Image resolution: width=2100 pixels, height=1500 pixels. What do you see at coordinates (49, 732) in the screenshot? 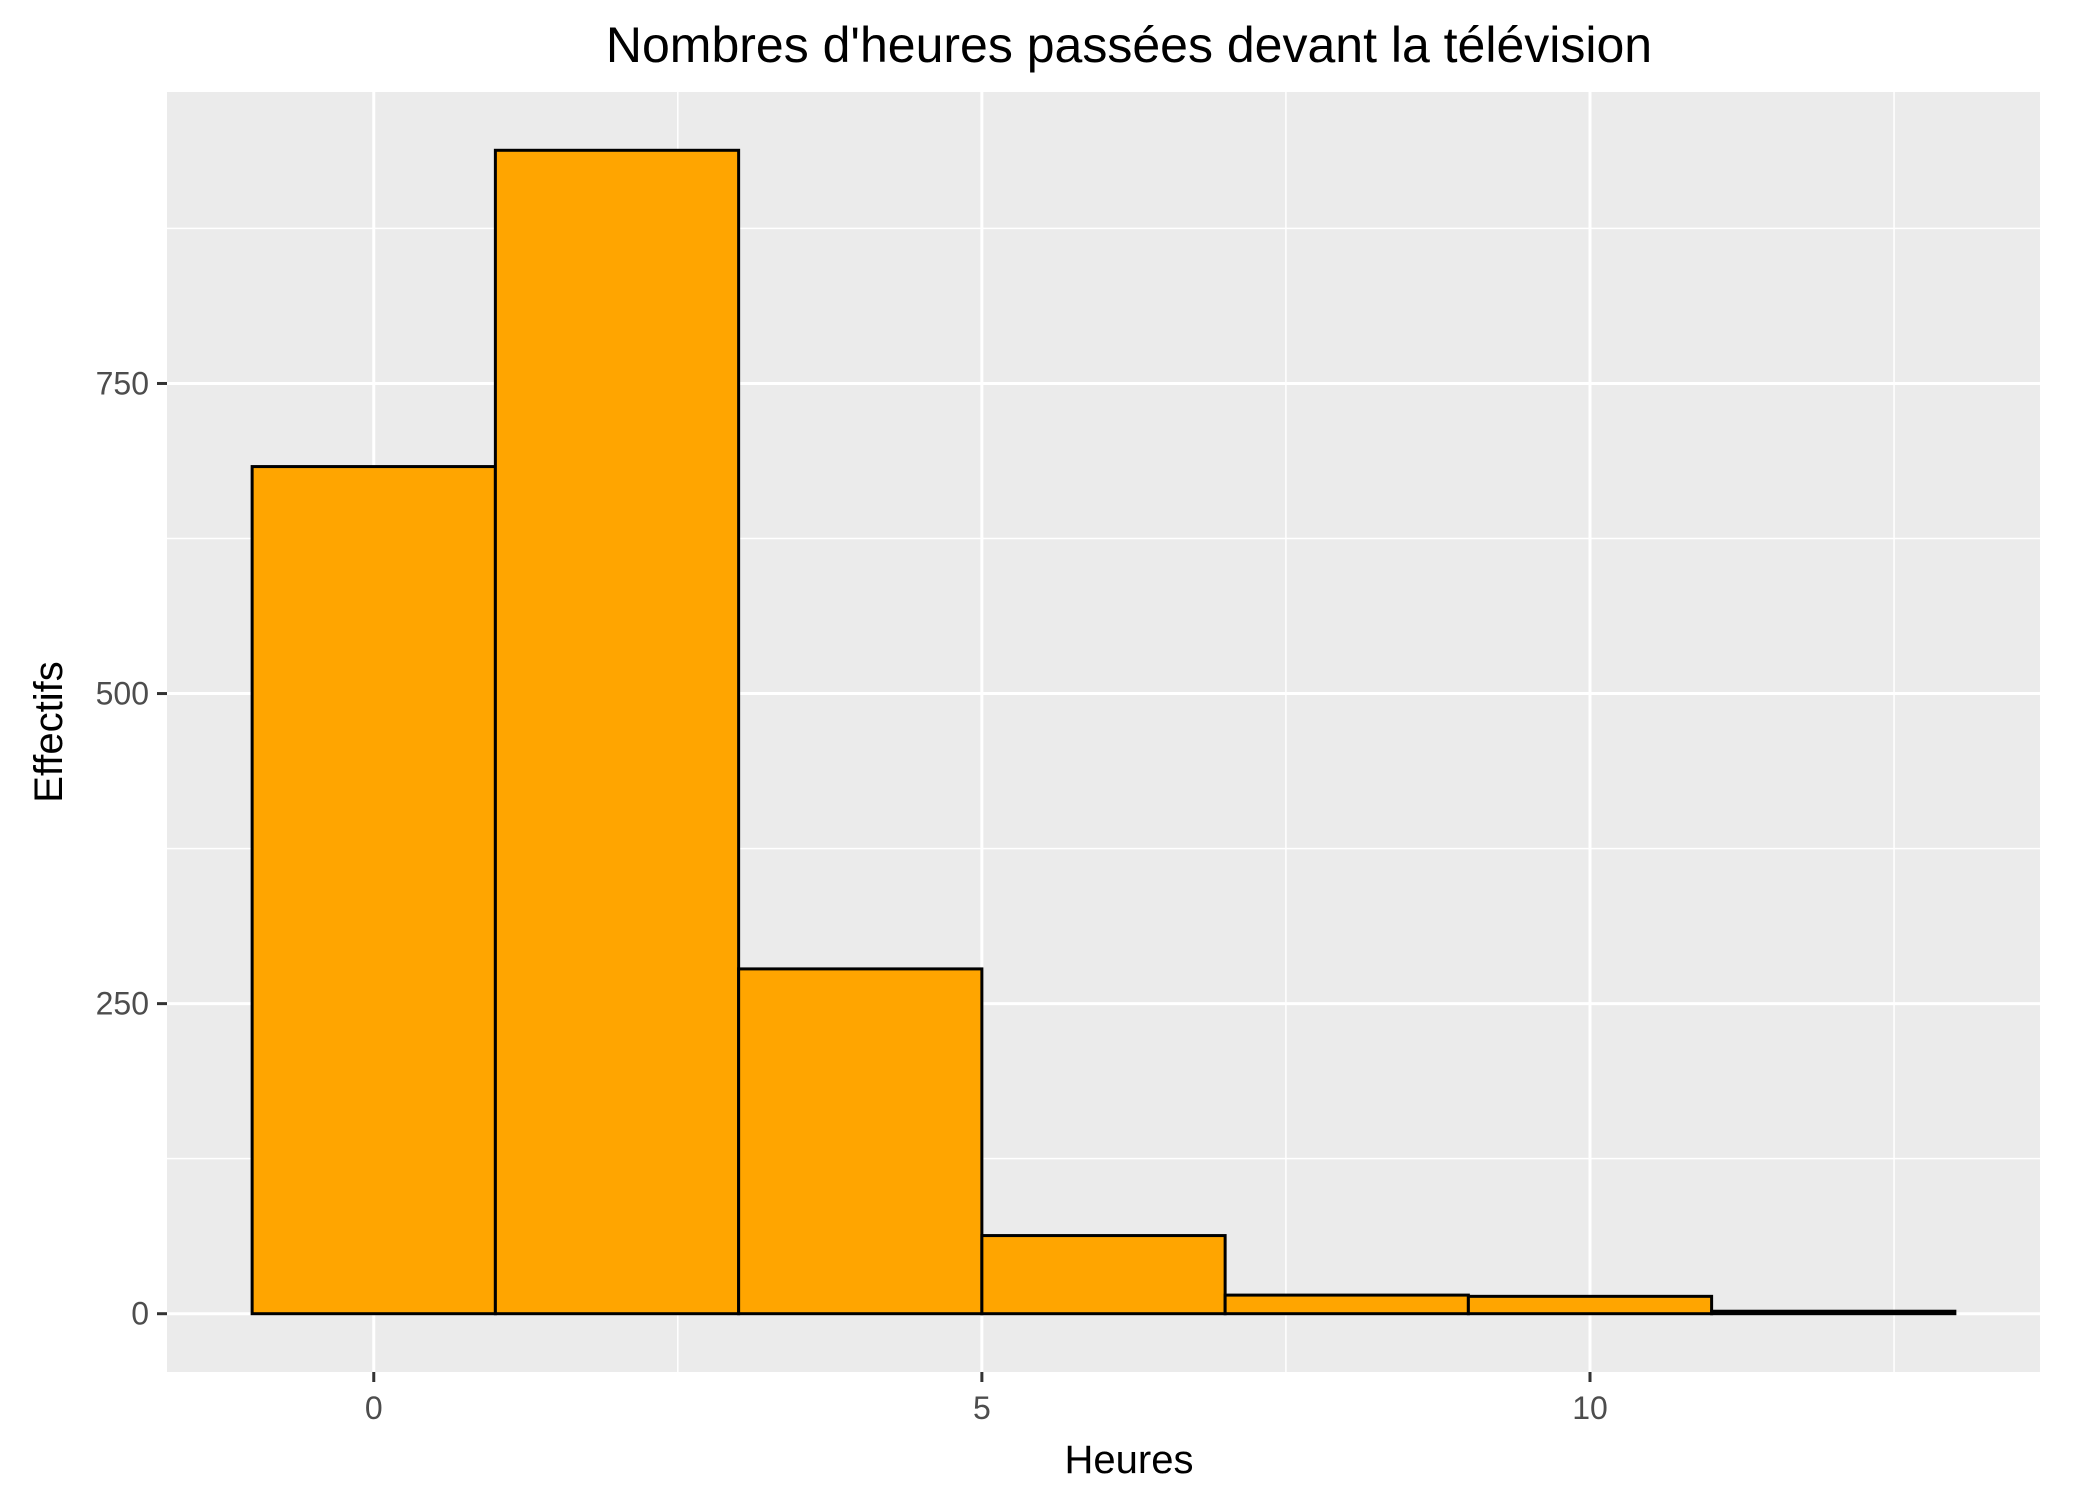
I see `y-axis-title: Effectifs` at bounding box center [49, 732].